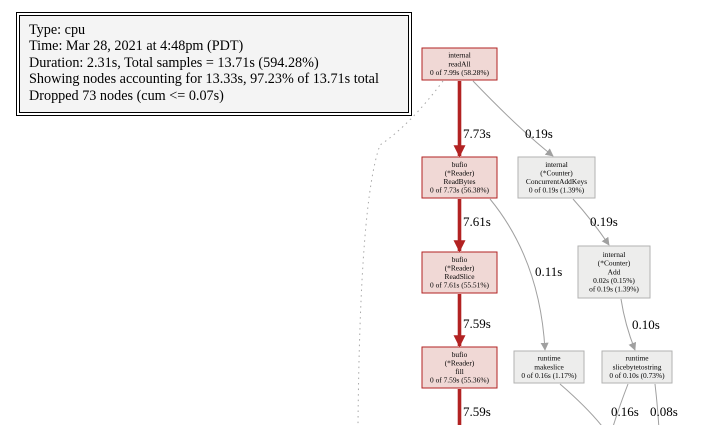 This screenshot has width=720, height=425. Describe the element at coordinates (539, 133) in the screenshot. I see `edge-label-readall-concurrentaddkeys: 0.19s` at that location.